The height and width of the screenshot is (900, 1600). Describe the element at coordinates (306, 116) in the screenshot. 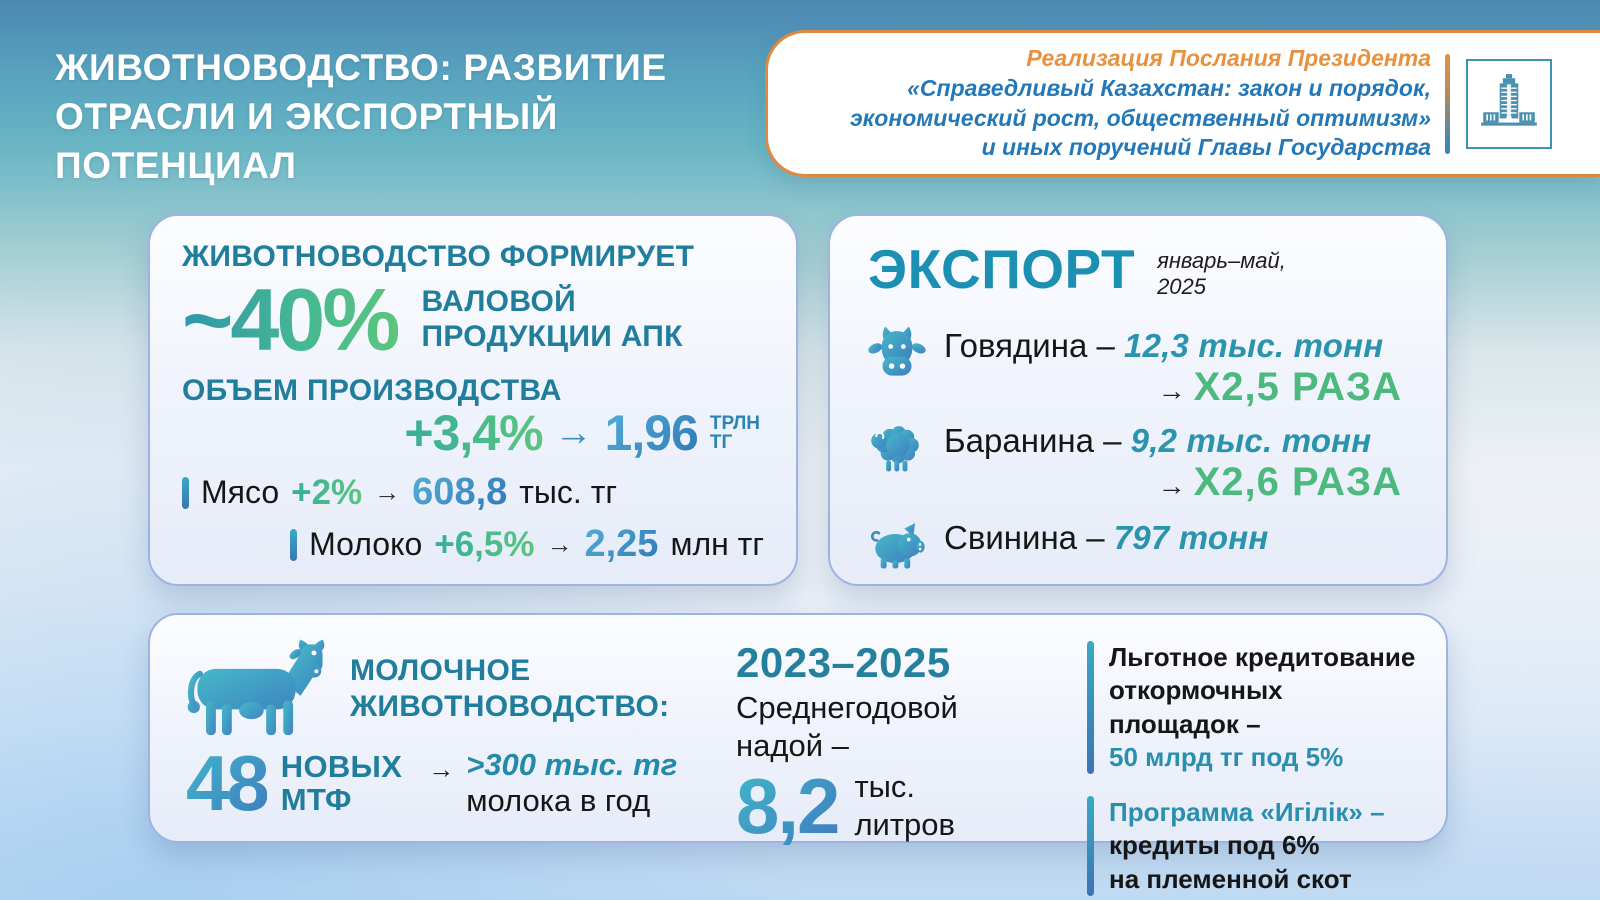

I see `page-title-line: ОТРАСЛИ И ЭКСПОРТНЫЙ` at that location.